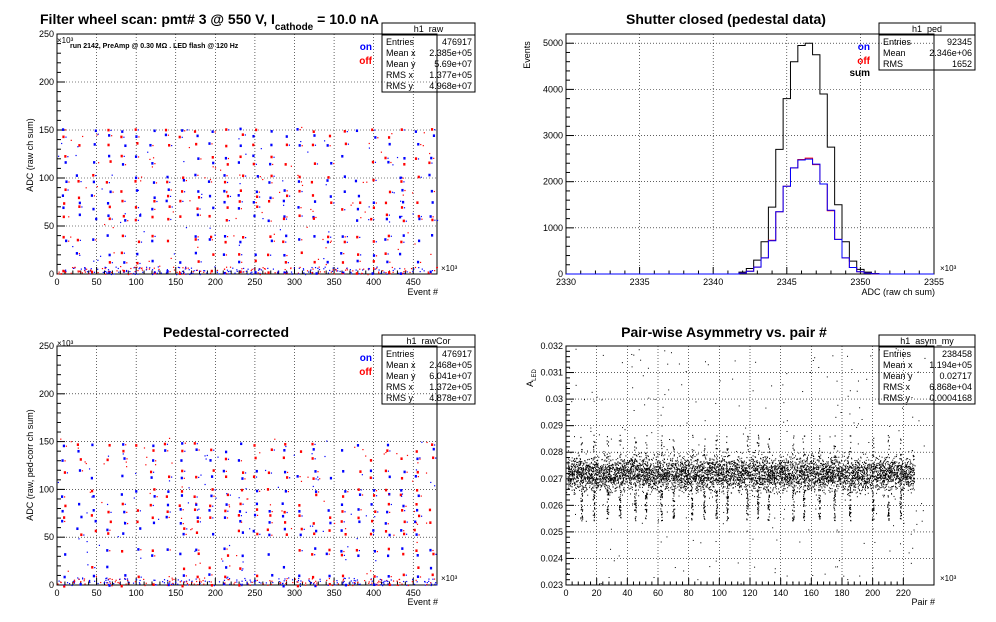 Image resolution: width=996 pixels, height=622 pixels. Describe the element at coordinates (400, 75) in the screenshot. I see `stats-label: RMS x` at that location.